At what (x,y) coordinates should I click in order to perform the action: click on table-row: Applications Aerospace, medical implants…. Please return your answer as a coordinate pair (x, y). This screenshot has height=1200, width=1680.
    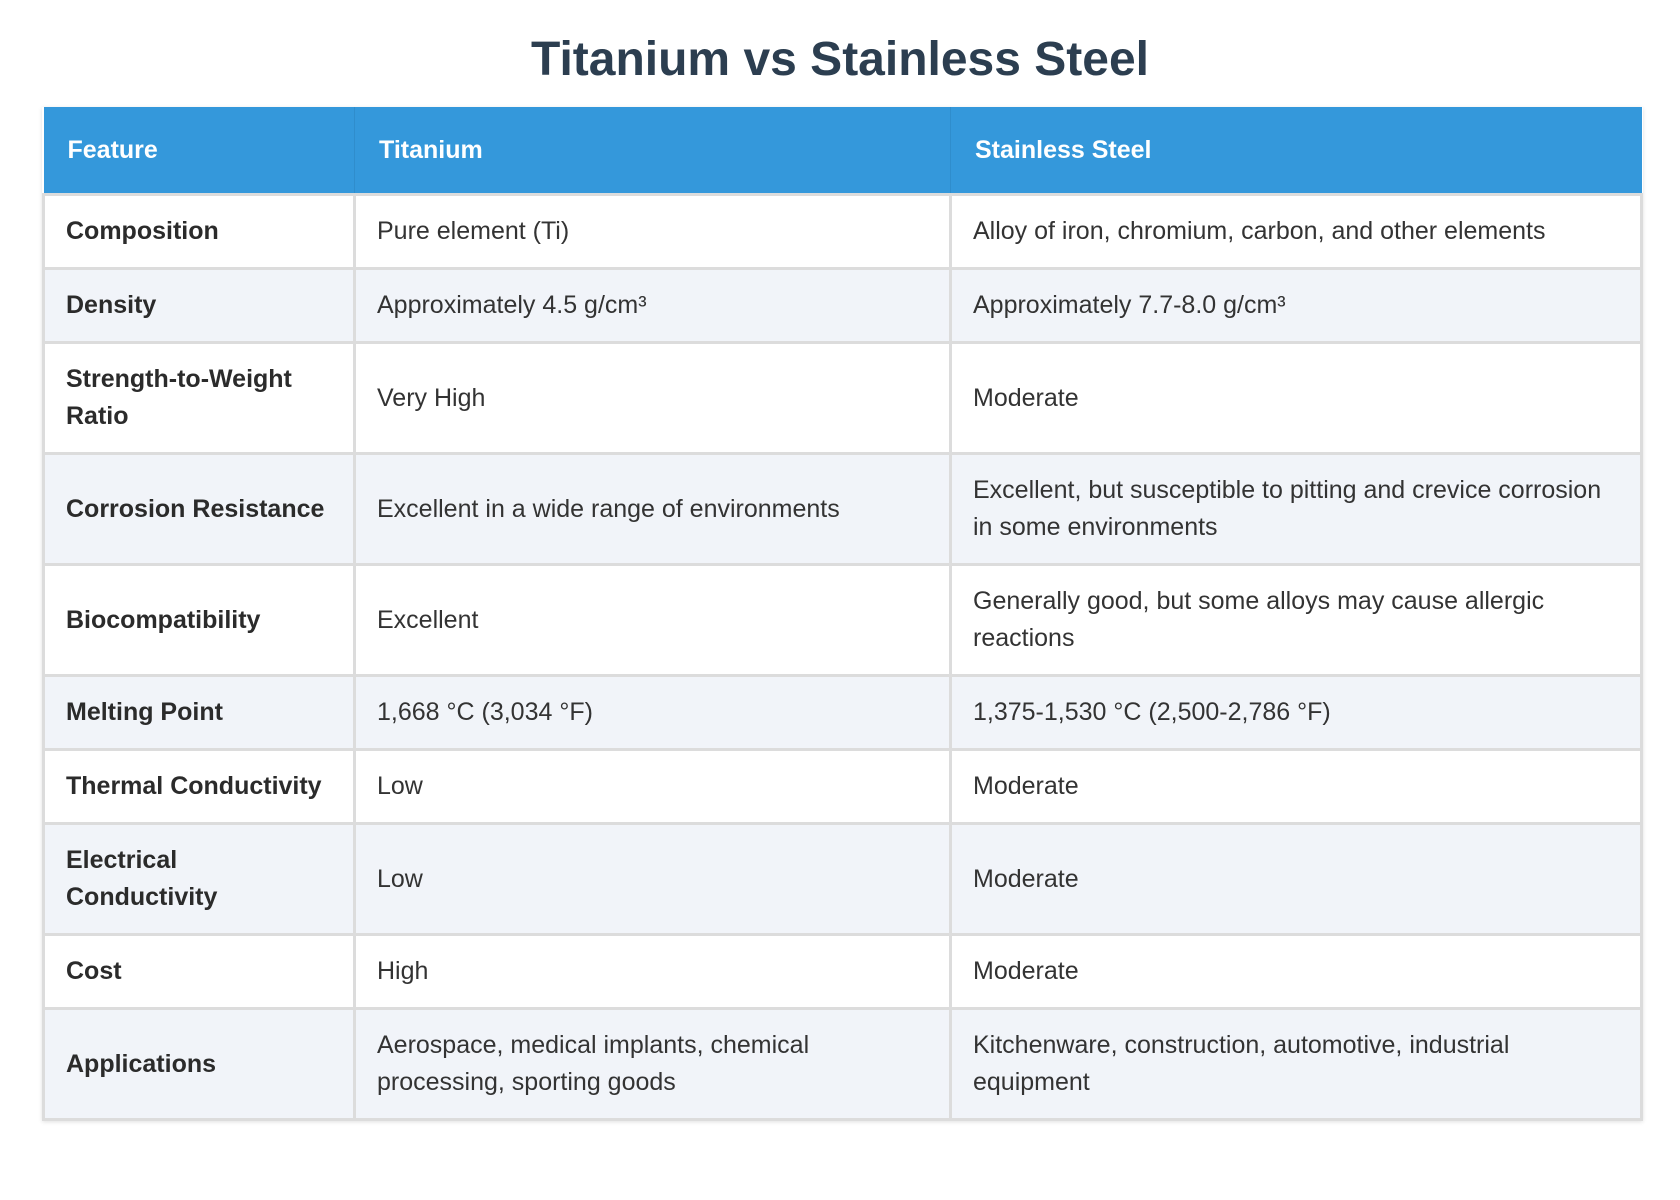
    Looking at the image, I should click on (842, 1064).